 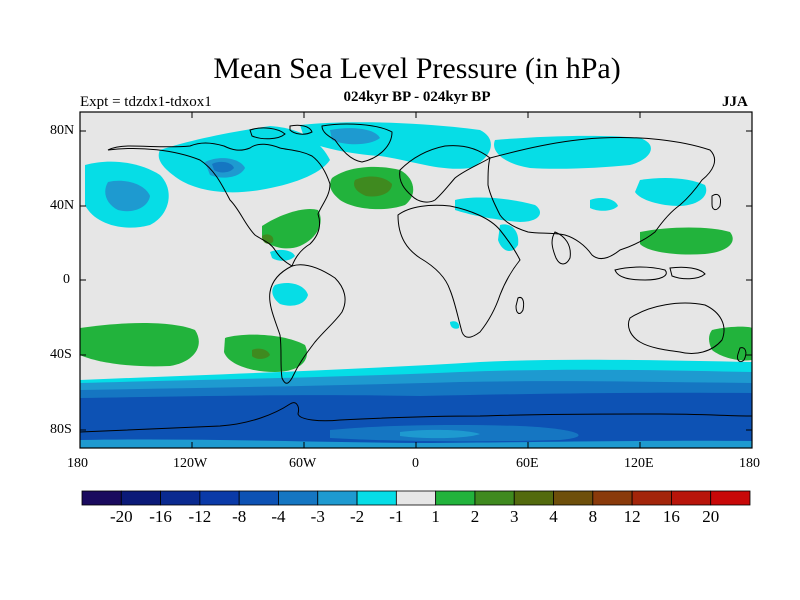 I want to click on colorbar-label: 2, so click(x=475, y=516).